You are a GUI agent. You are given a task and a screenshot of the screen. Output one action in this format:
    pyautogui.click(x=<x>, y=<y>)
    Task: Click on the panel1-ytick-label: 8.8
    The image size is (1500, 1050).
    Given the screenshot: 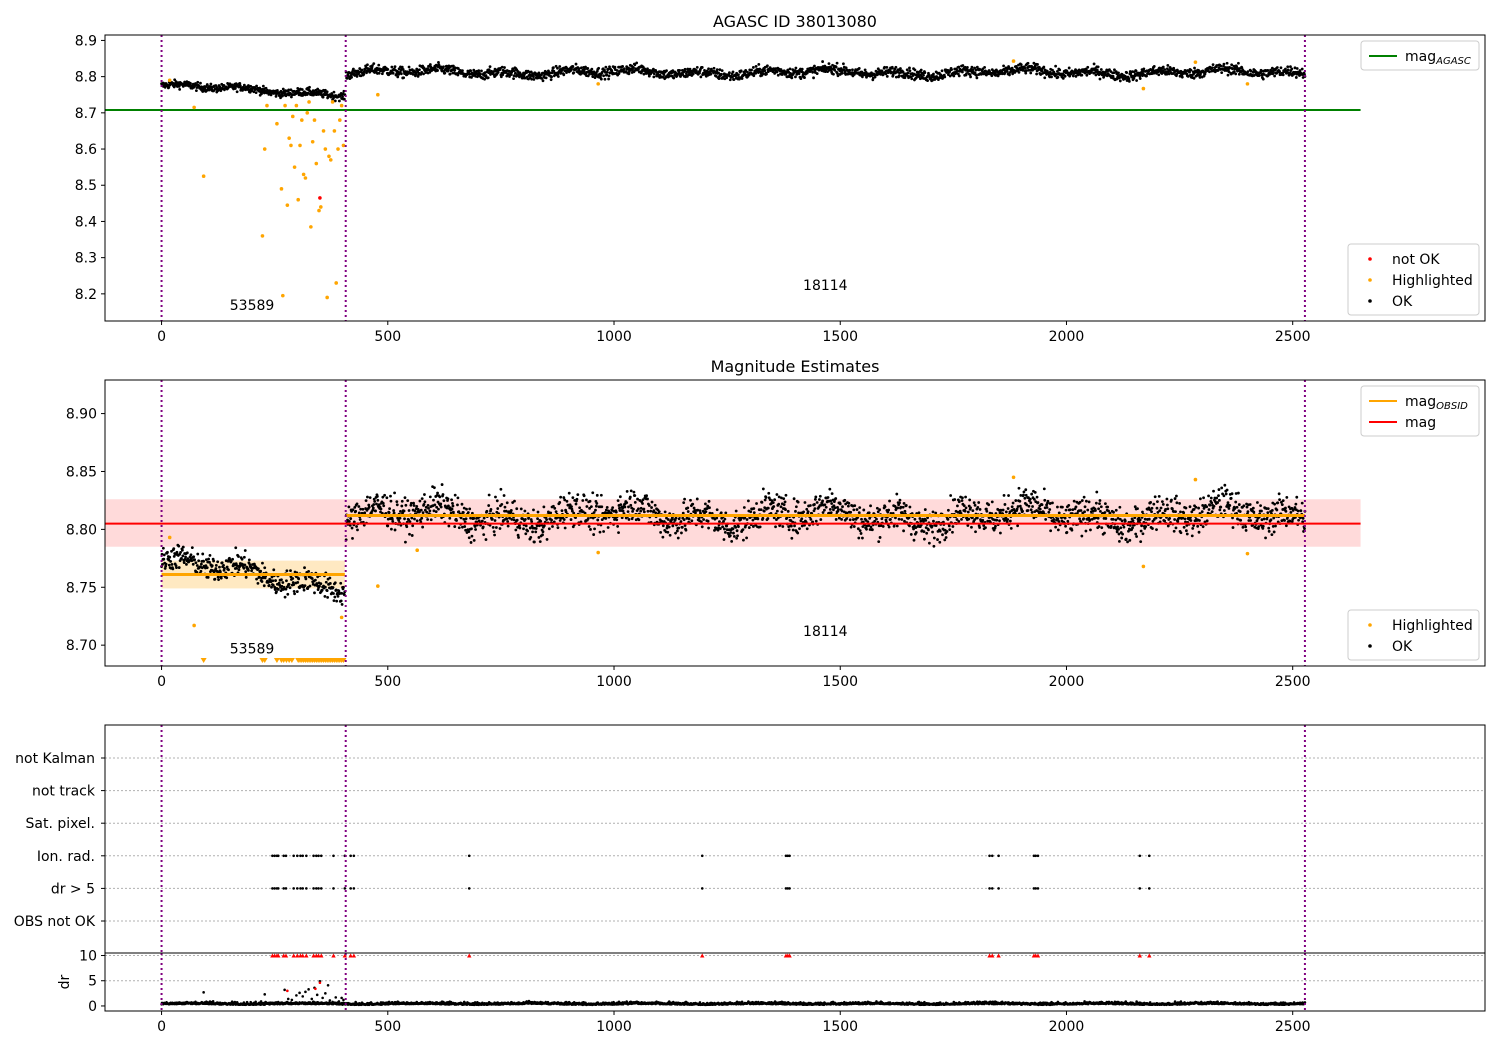 What is the action you would take?
    pyautogui.click(x=86, y=78)
    